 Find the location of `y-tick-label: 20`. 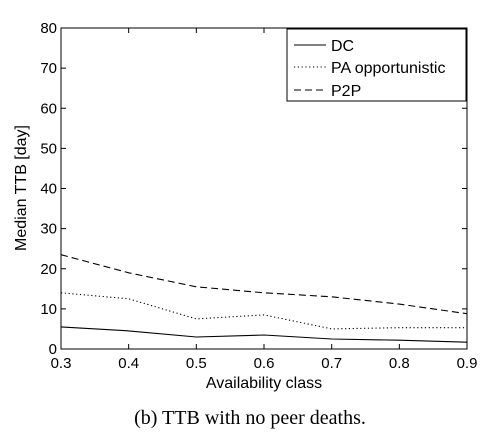

y-tick-label: 20 is located at coordinates (48, 269).